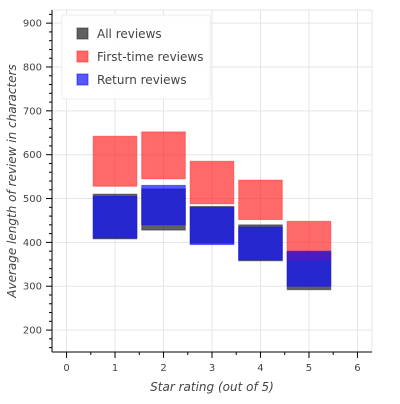 This screenshot has height=404, width=400. I want to click on legend-label: First-time reviews, so click(150, 57).